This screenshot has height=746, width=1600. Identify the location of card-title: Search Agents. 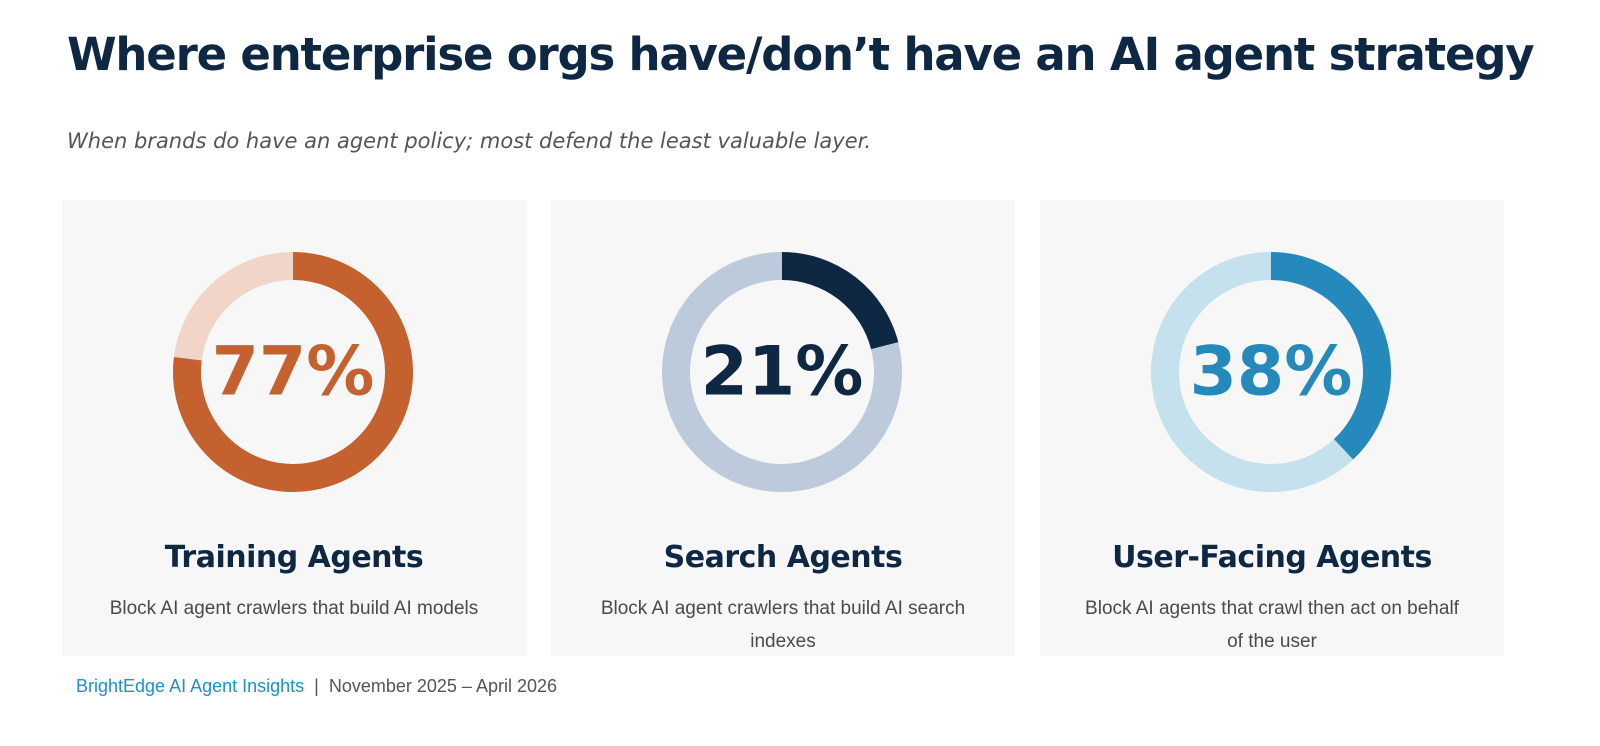
(783, 557).